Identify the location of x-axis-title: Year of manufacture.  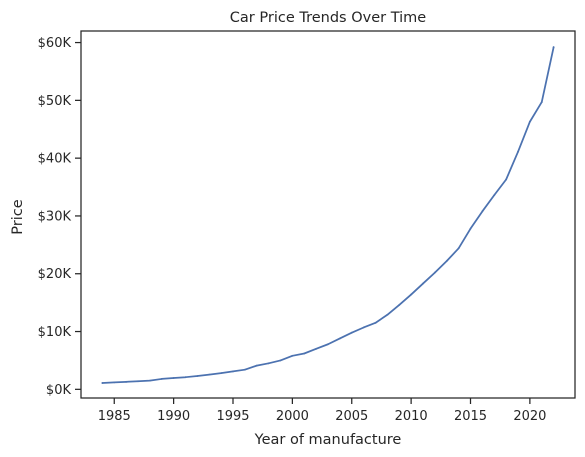
(328, 440).